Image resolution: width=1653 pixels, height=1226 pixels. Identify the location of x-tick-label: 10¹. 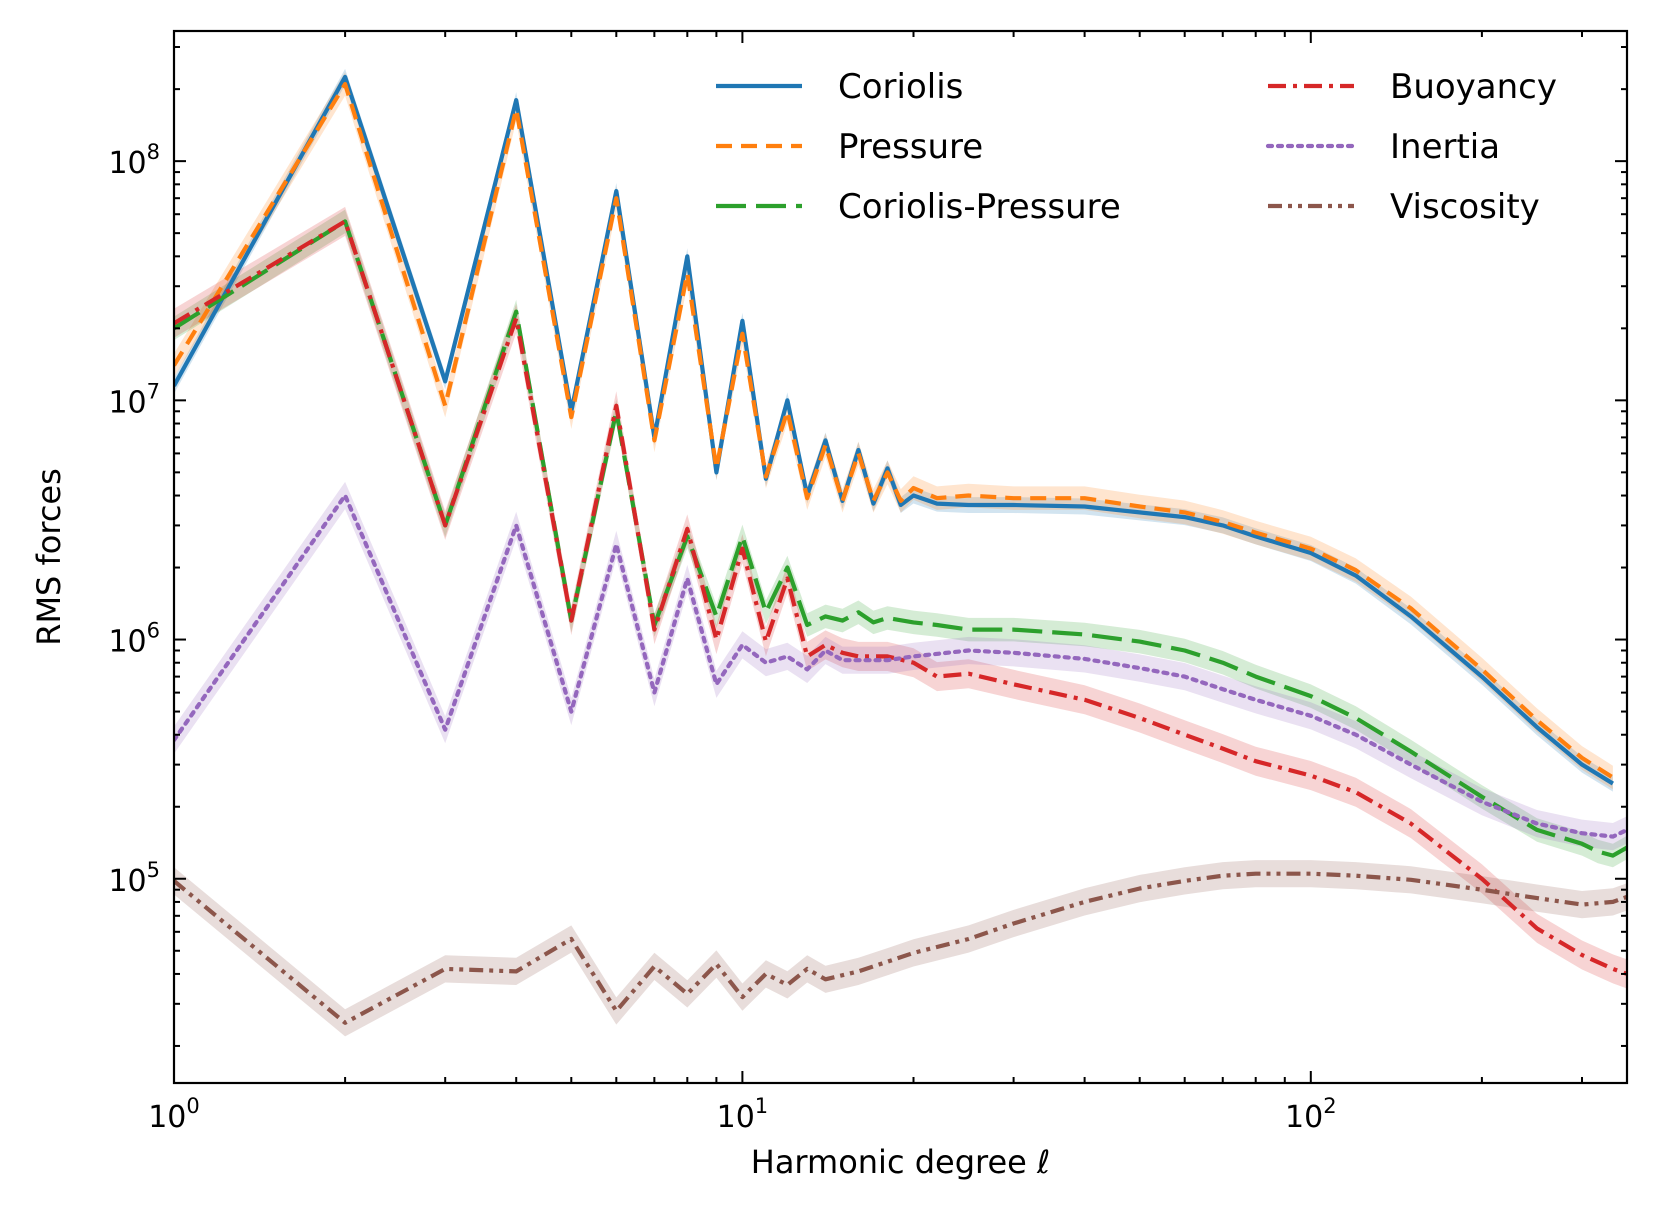
(743, 1114).